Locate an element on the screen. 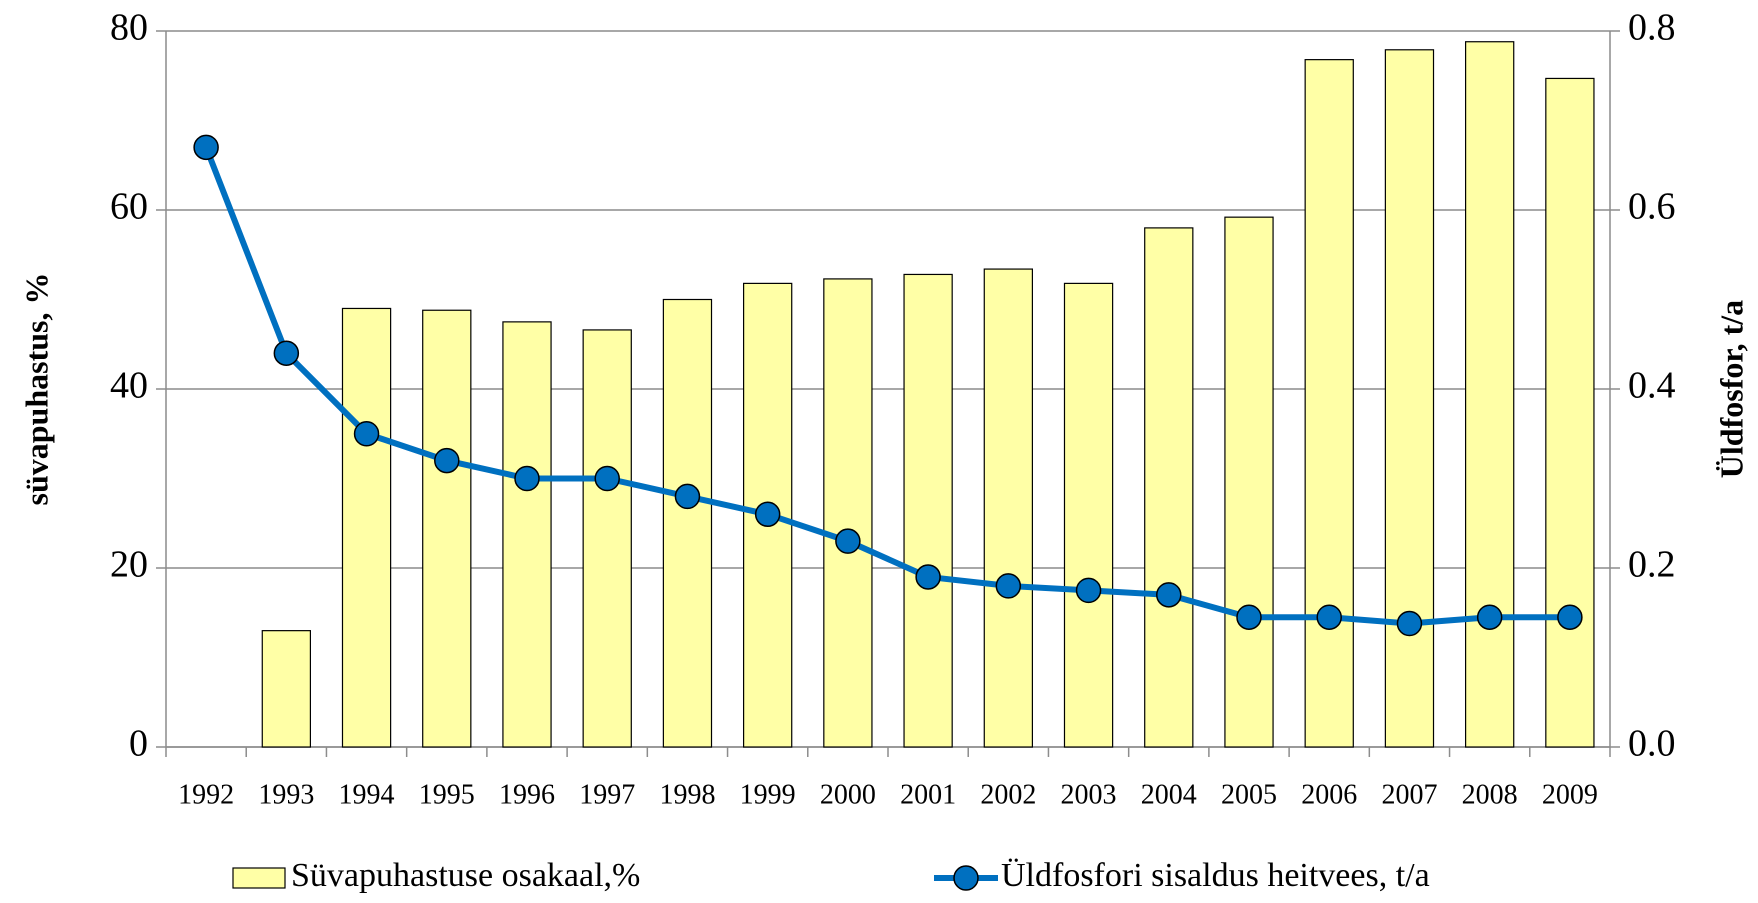  legend-swatch is located at coordinates (259, 878).